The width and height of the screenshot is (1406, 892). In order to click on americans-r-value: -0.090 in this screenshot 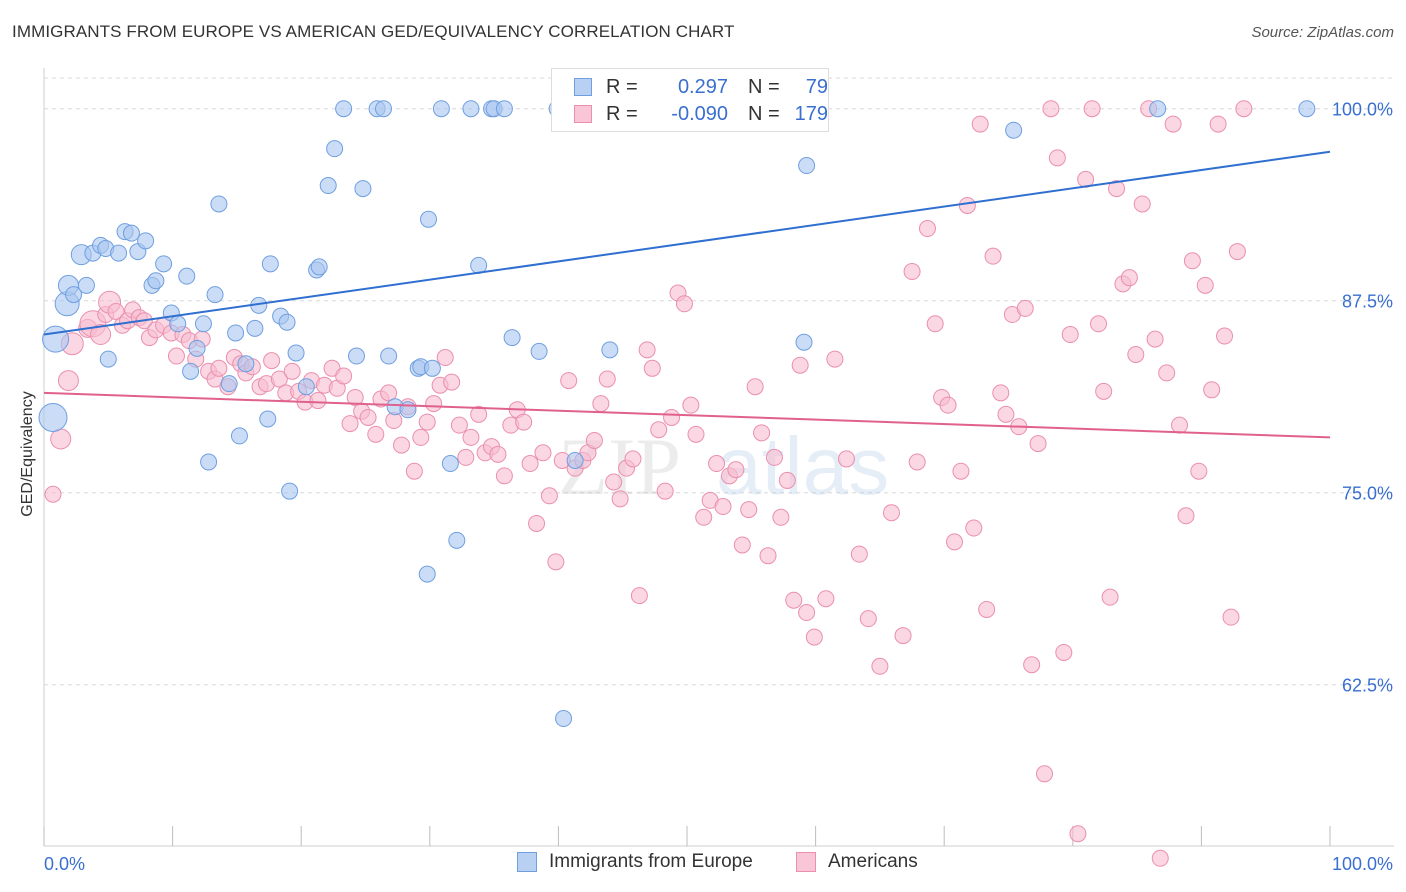, I will do `click(699, 113)`.